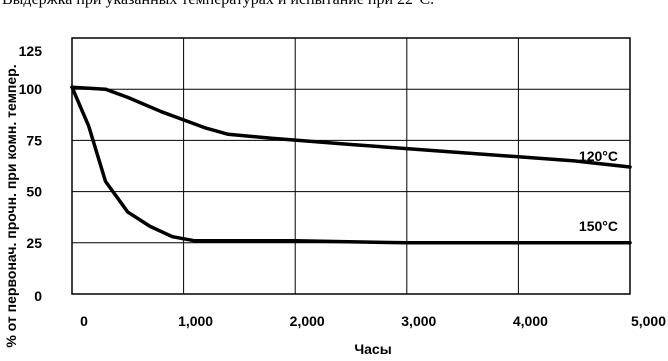 Image resolution: width=668 pixels, height=361 pixels. Describe the element at coordinates (372, 349) in the screenshot. I see `x-axis-title: Часы` at that location.